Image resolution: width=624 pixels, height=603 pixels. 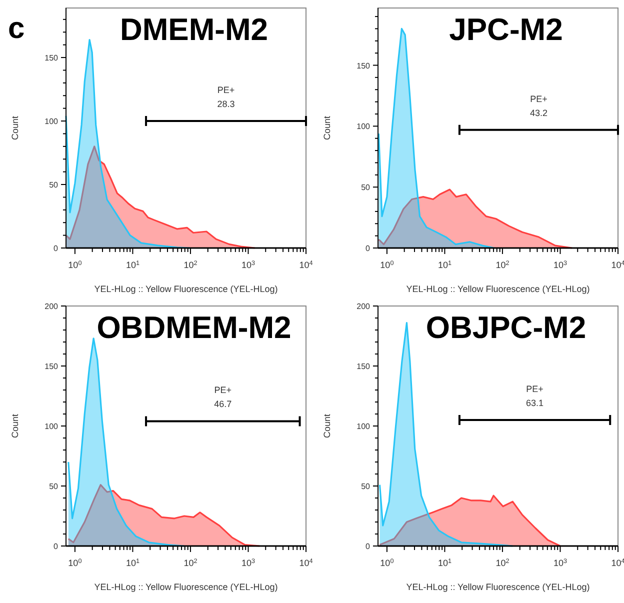 What do you see at coordinates (194, 29) in the screenshot?
I see `chart-title: DMEM-M2` at bounding box center [194, 29].